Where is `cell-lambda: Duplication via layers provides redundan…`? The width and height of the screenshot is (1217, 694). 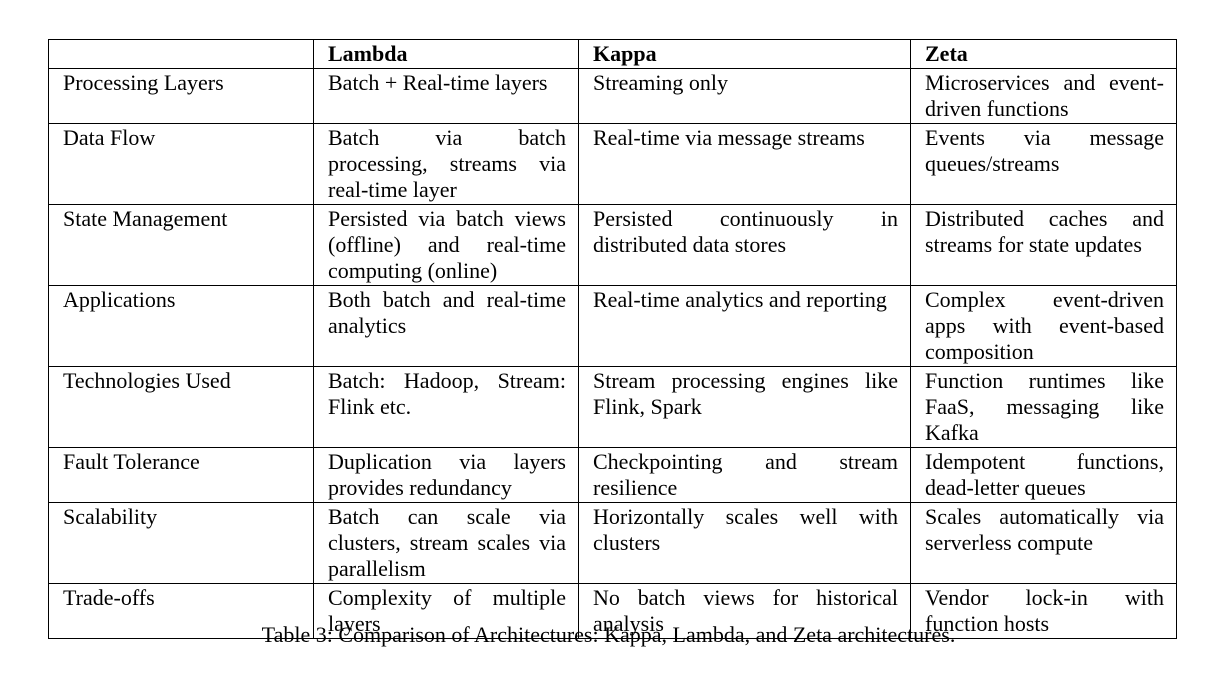
cell-lambda: Duplication via layers provides redundan… is located at coordinates (446, 475).